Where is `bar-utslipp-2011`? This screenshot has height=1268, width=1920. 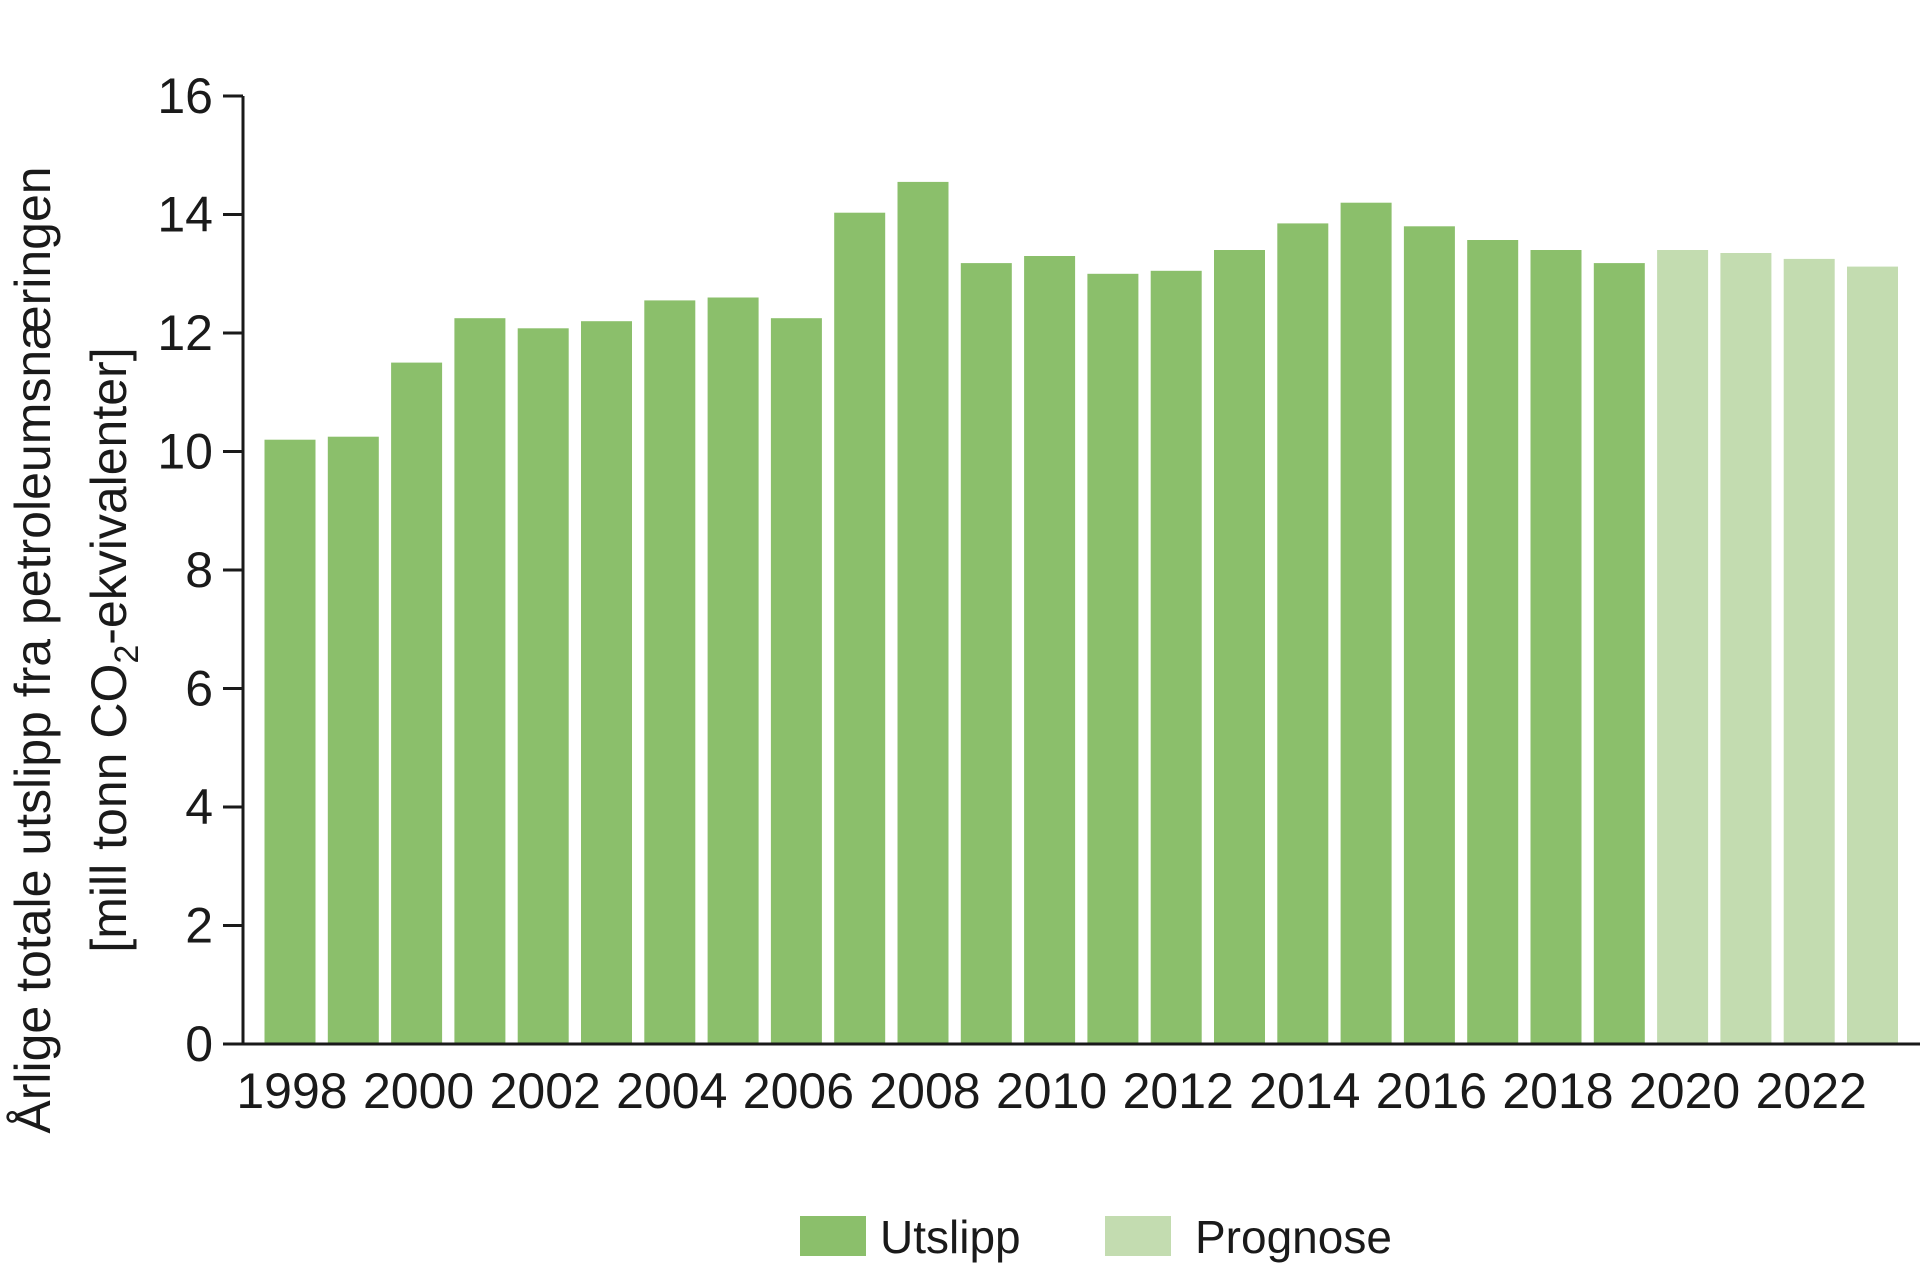
bar-utslipp-2011 is located at coordinates (1113, 659).